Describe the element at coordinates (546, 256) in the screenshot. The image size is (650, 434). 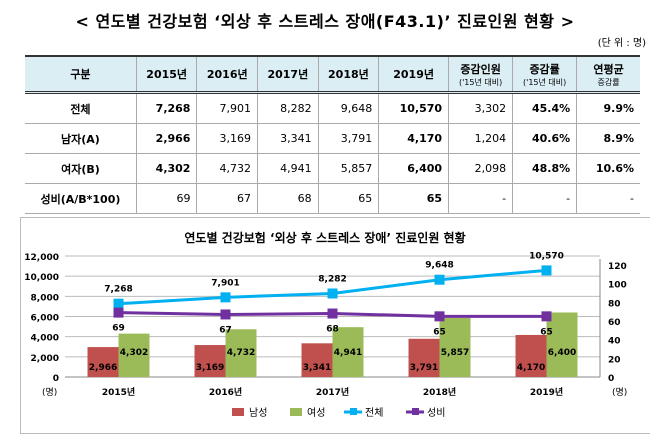
I see `line-data-label: 10,570` at that location.